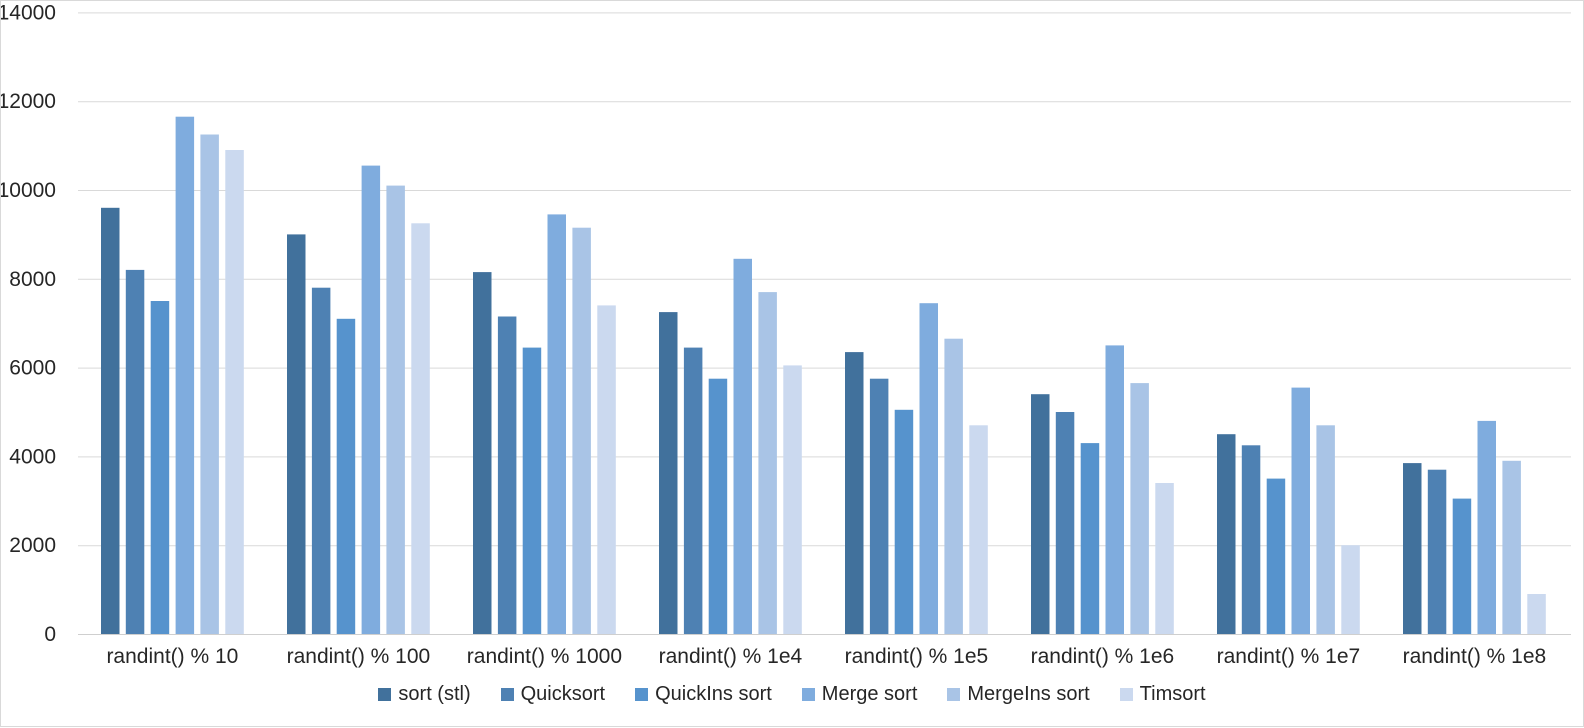 Image resolution: width=1584 pixels, height=728 pixels. What do you see at coordinates (1289, 656) in the screenshot?
I see `category-label: randint() % 1e7` at bounding box center [1289, 656].